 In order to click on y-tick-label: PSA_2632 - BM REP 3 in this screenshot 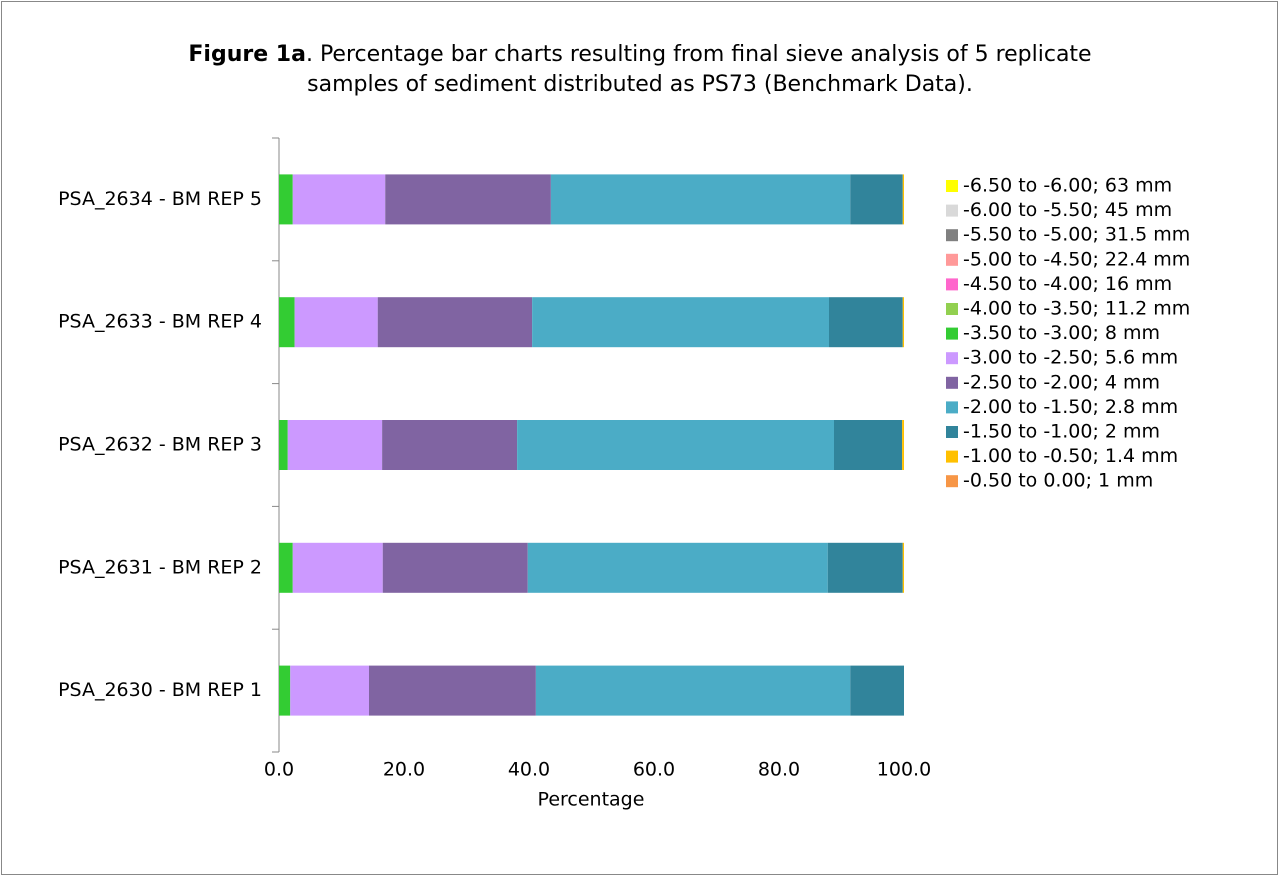, I will do `click(160, 445)`.